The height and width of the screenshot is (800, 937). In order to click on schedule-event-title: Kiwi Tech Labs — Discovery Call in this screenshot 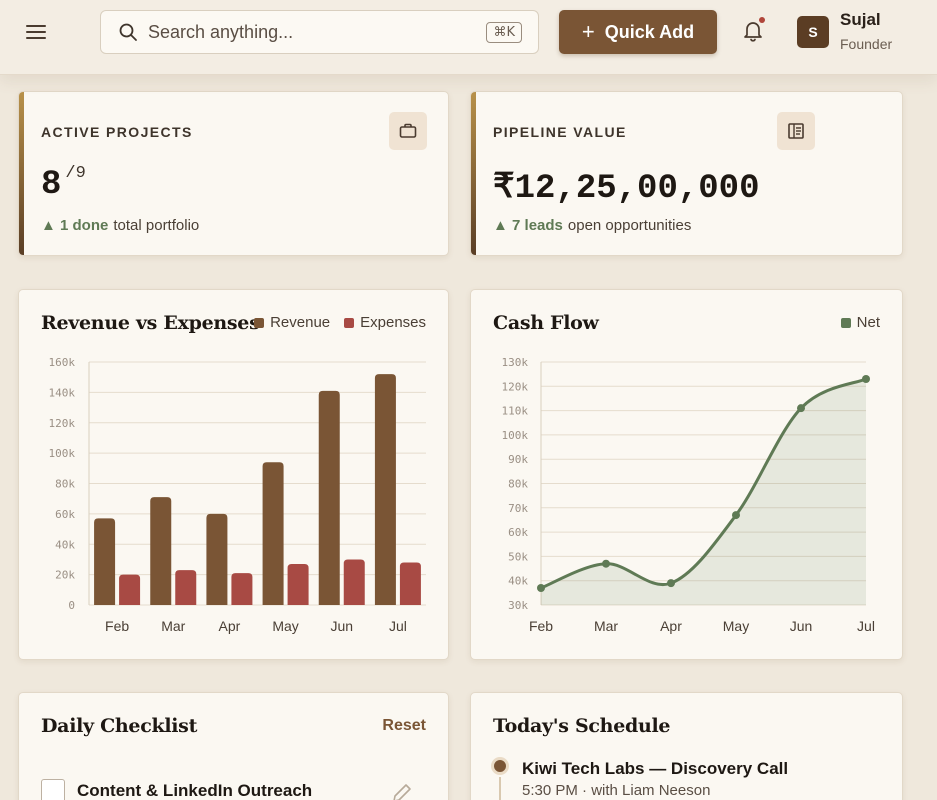, I will do `click(655, 768)`.